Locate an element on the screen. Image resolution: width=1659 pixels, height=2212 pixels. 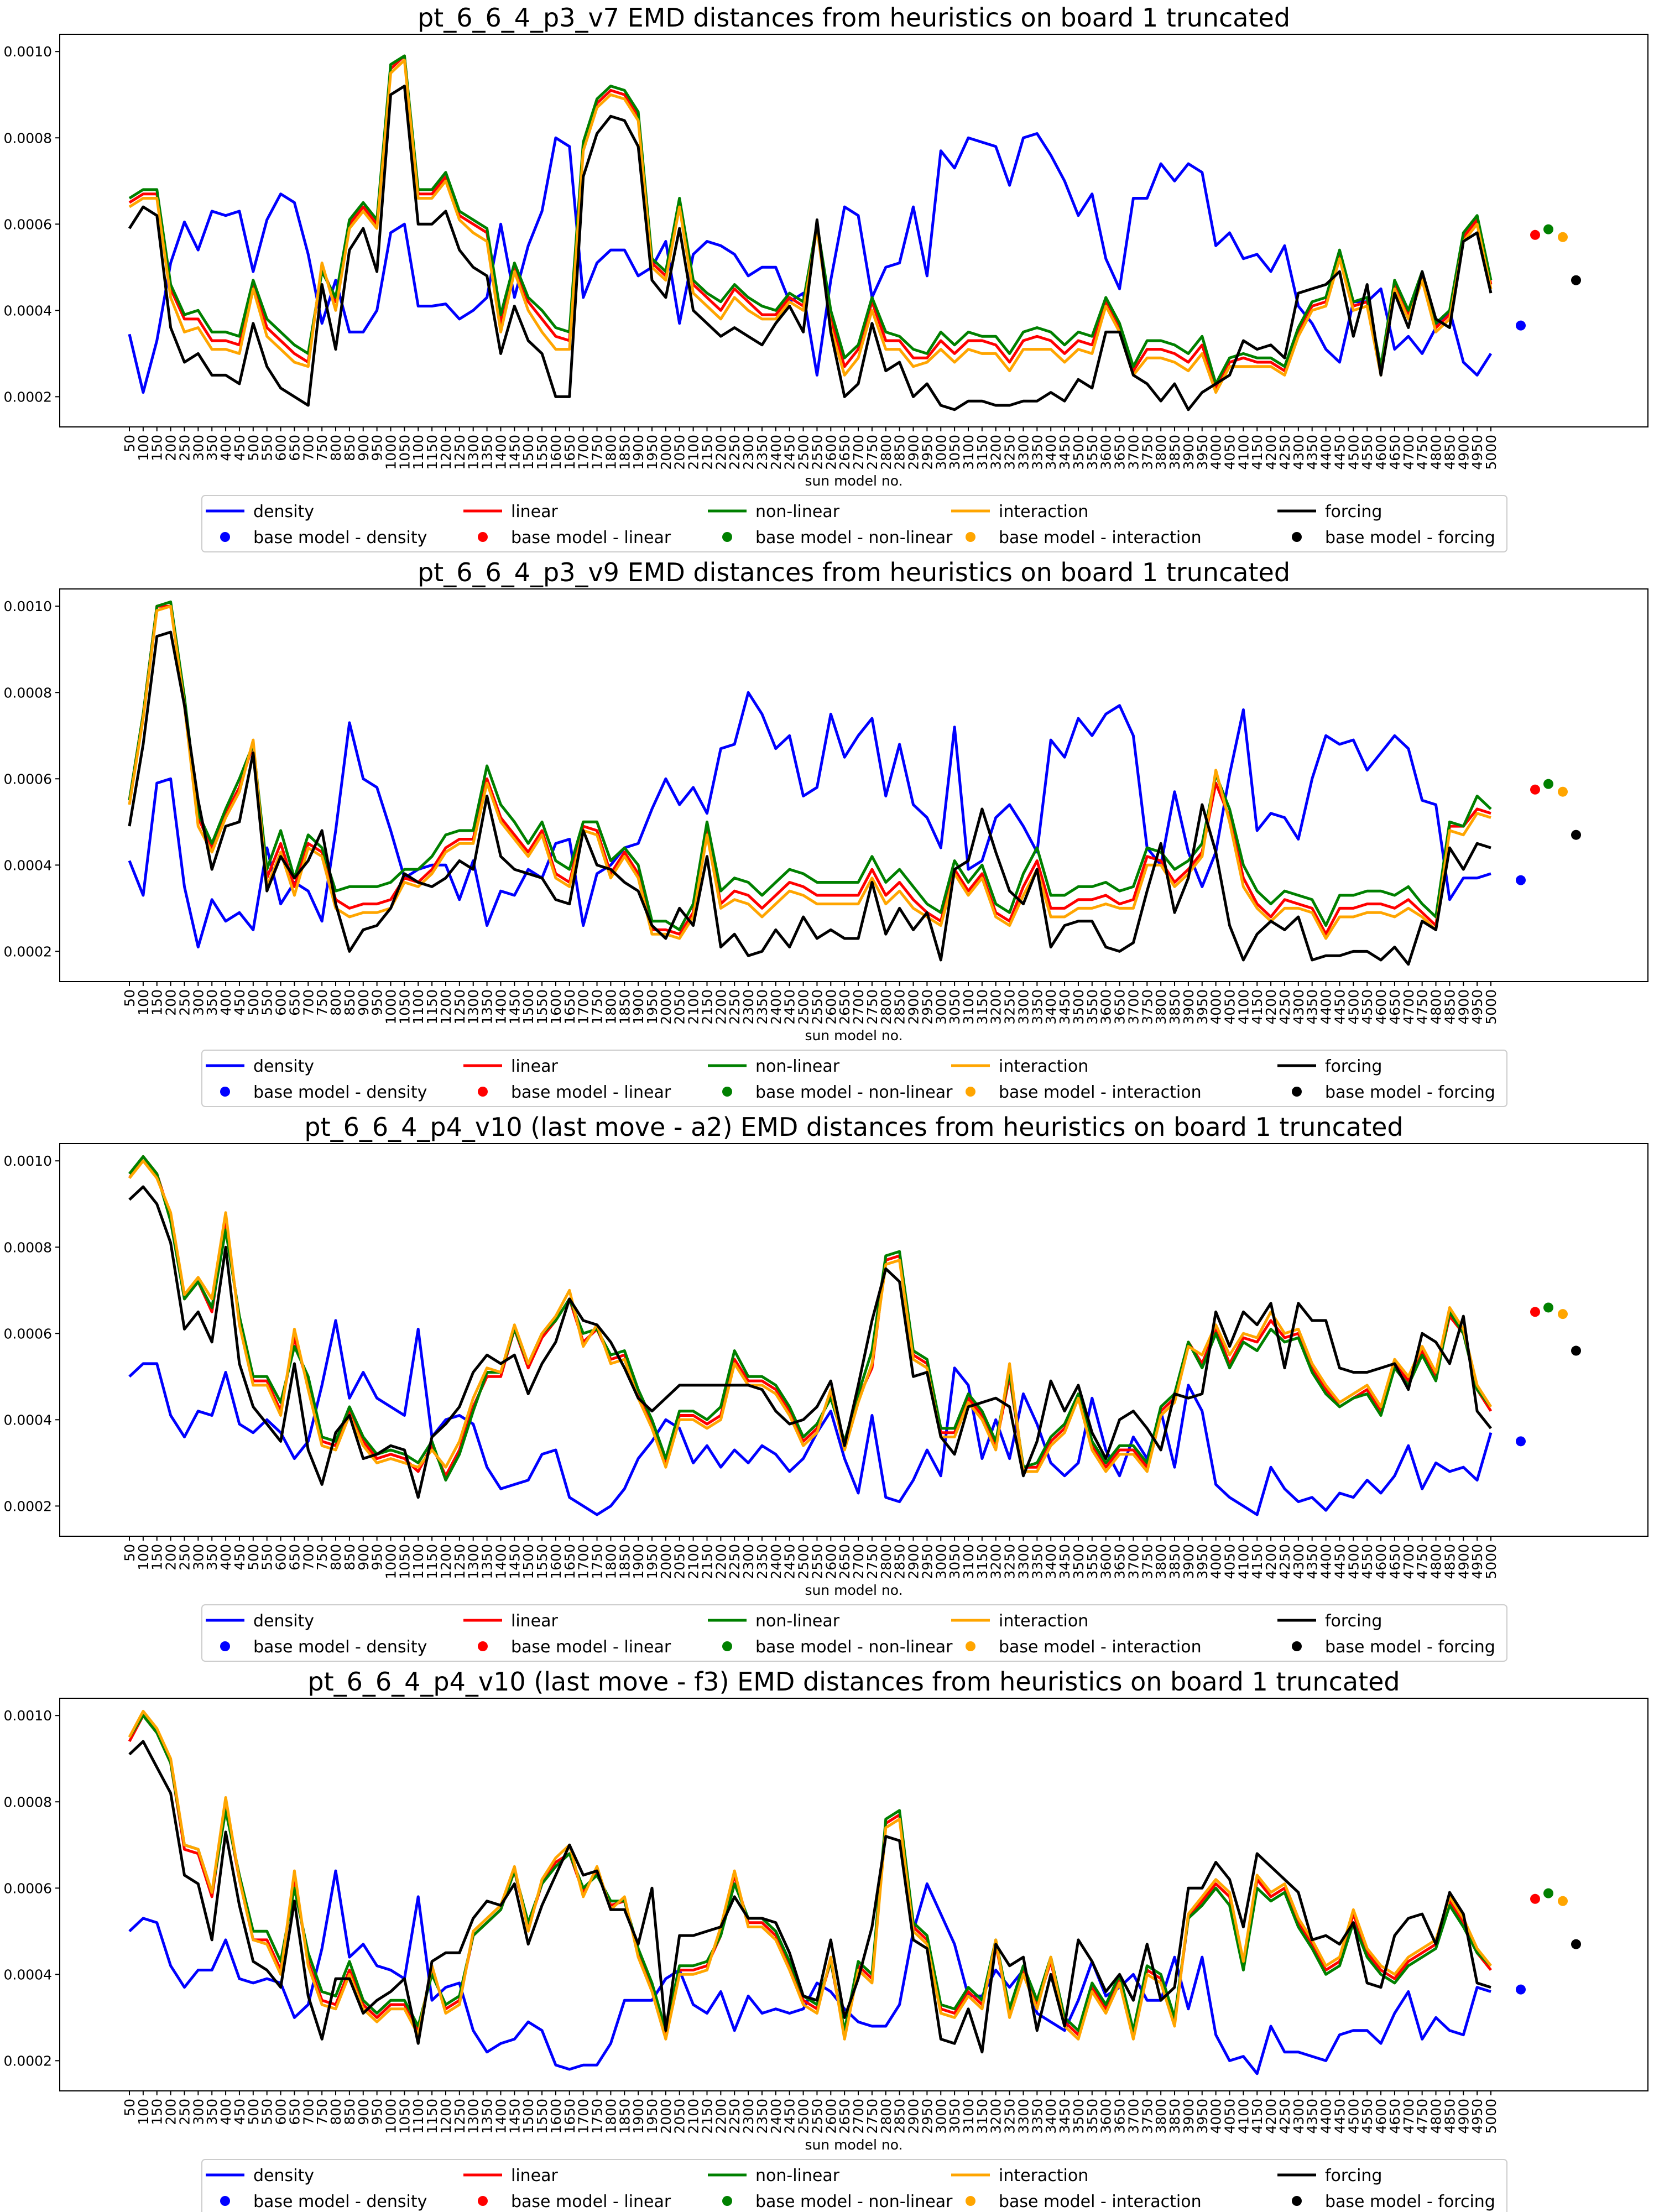
x-tick-label: 4550 is located at coordinates (1367, 1562).